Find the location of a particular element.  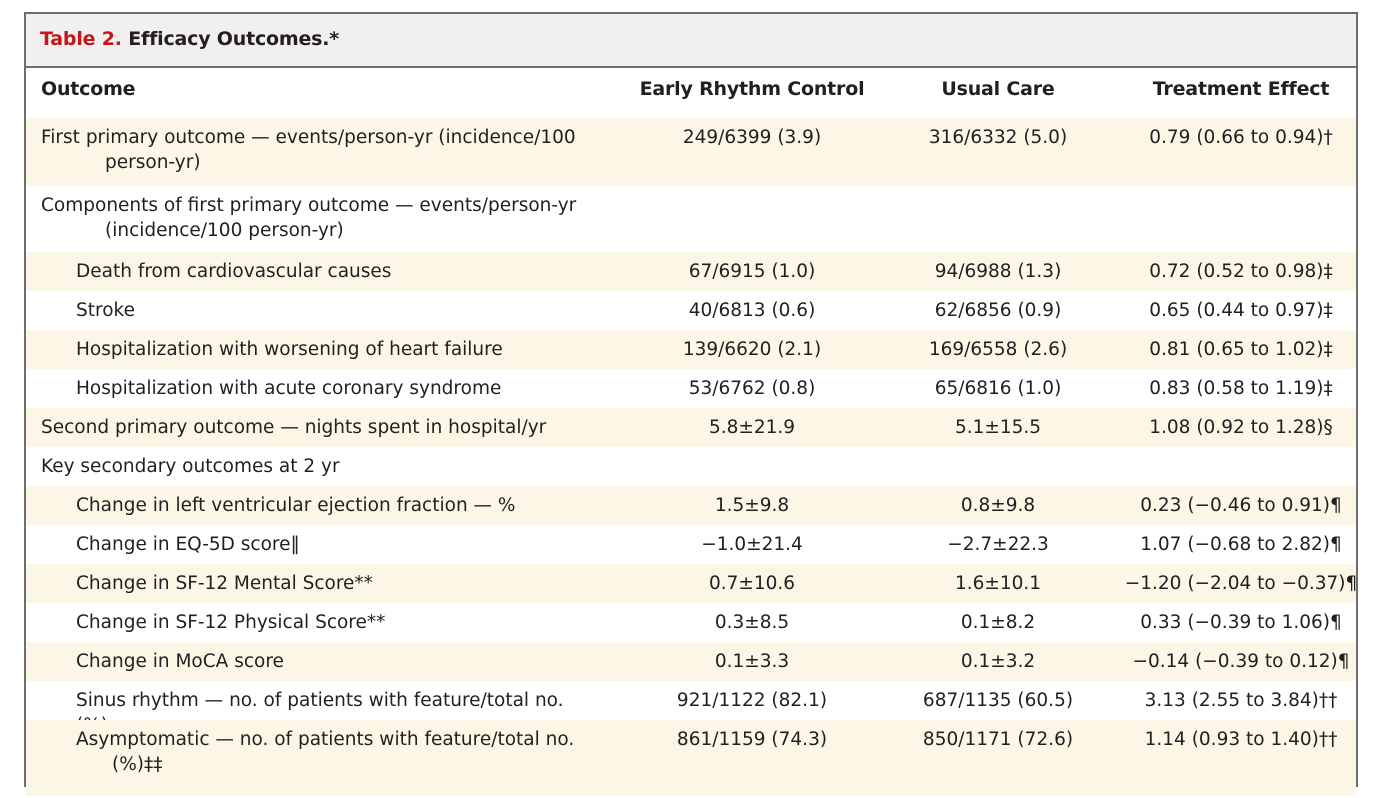

usual-care-cell: 65/6816 (1.0) is located at coordinates (998, 388).